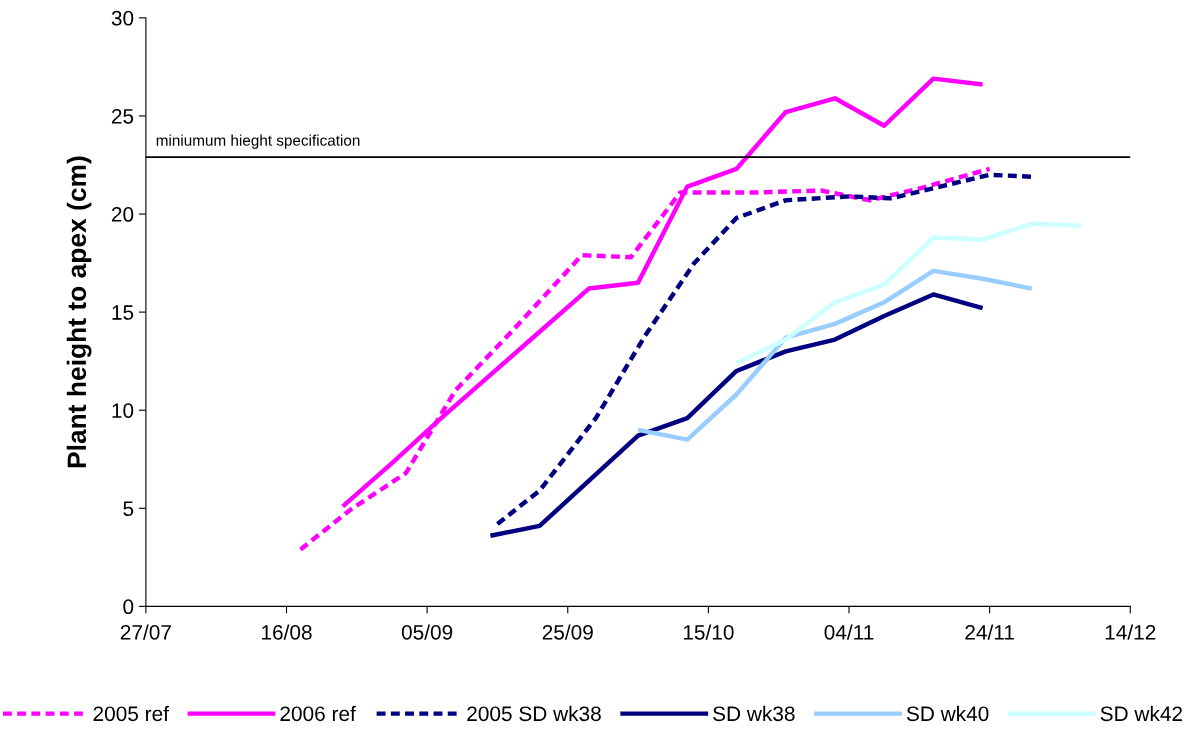 The image size is (1186, 744). What do you see at coordinates (79, 312) in the screenshot?
I see `y-axis-title: Plant height to apex (cm)` at bounding box center [79, 312].